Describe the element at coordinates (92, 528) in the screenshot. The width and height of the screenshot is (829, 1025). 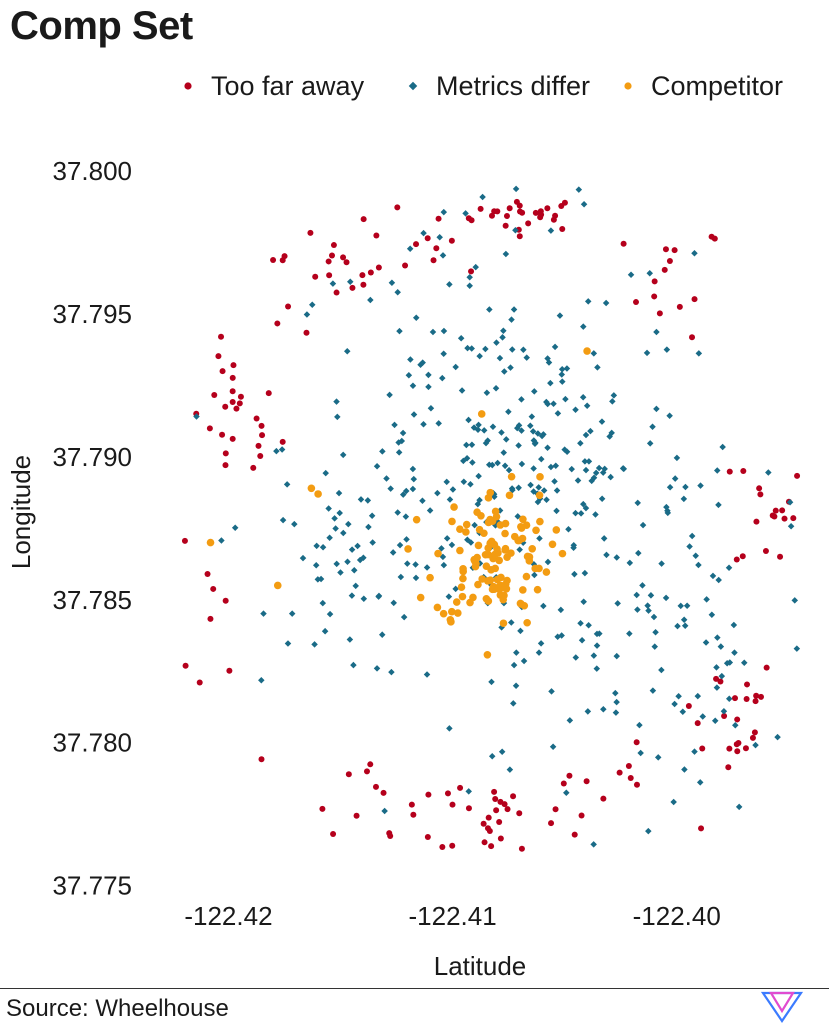
I see `y-axis: 37.775 37.780 37.785 37.790 37.795 37.800` at that location.